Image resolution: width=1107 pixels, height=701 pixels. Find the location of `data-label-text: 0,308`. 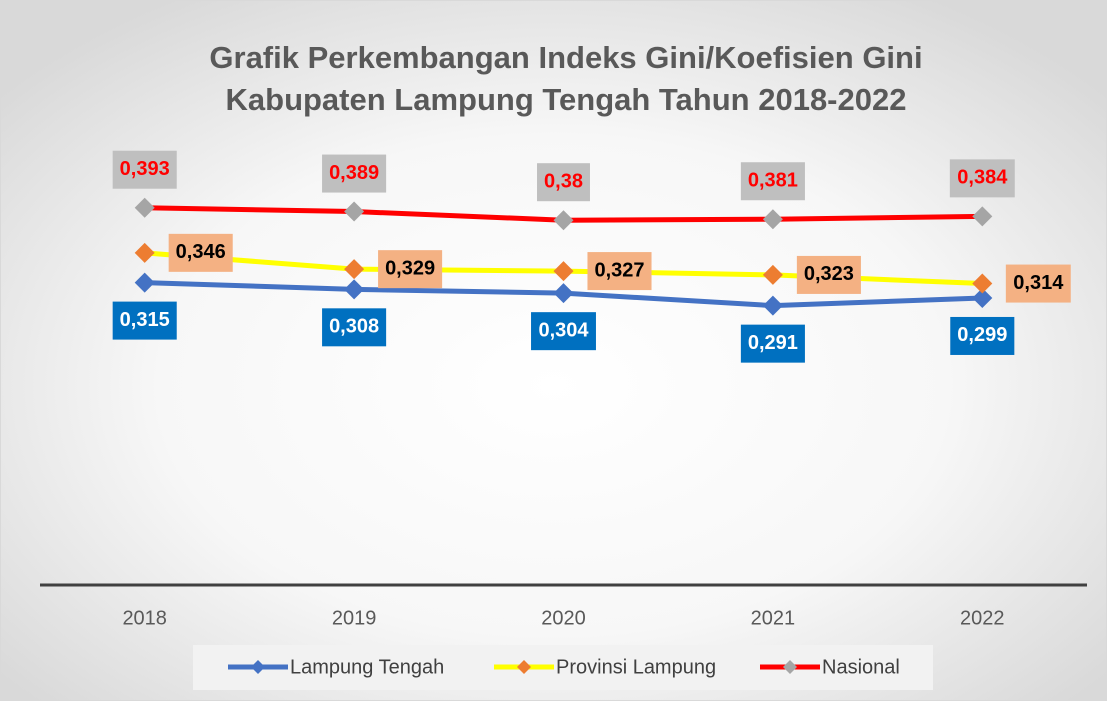

data-label-text: 0,308 is located at coordinates (354, 327).